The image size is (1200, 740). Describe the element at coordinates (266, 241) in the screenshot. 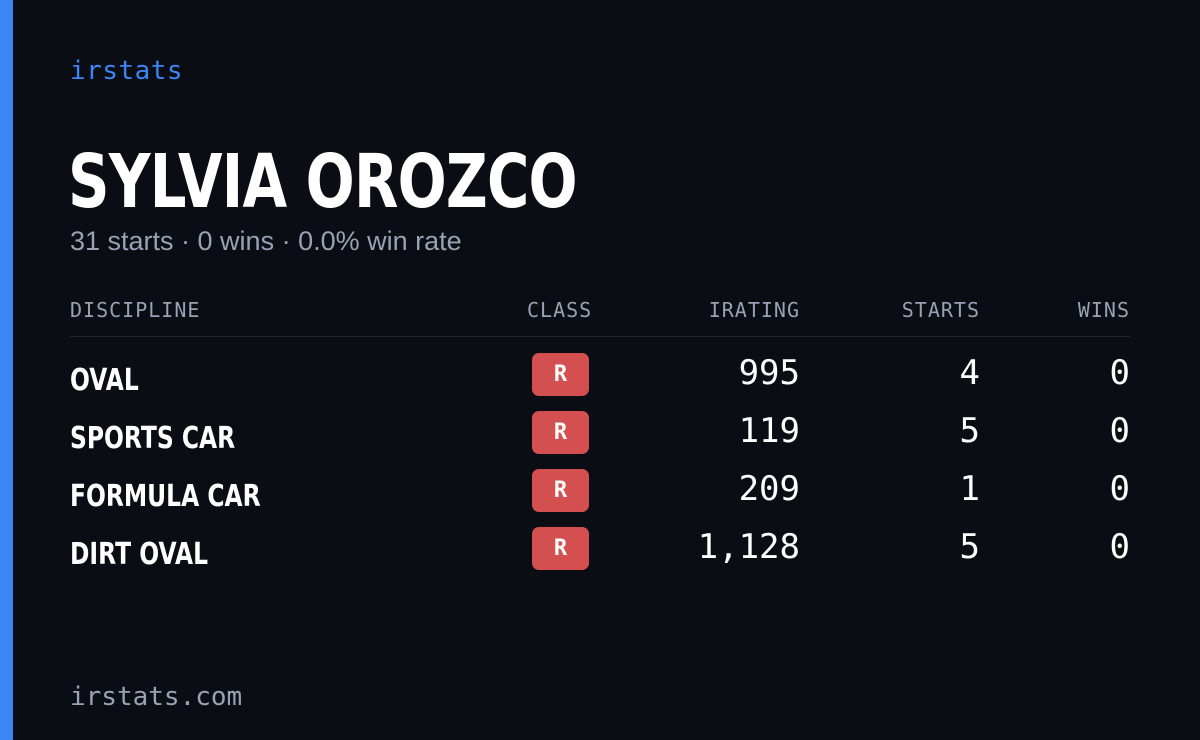

I see `driver-summary: 31 starts · 0 wins · 0.0% win rate` at that location.